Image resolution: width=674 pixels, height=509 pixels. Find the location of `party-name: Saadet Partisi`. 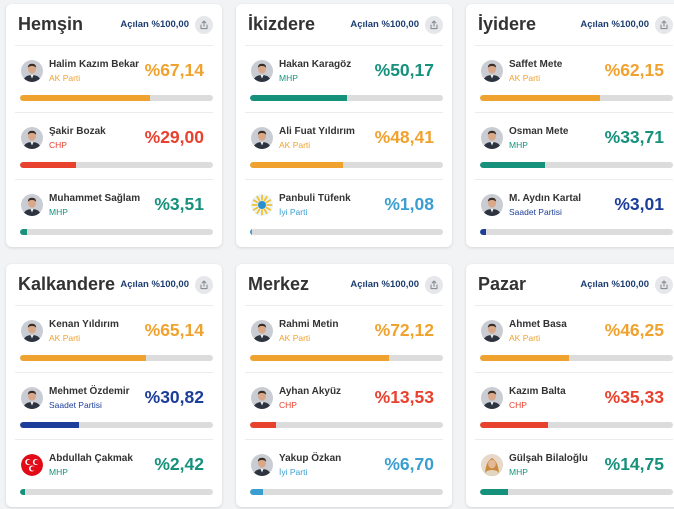

party-name: Saadet Partisi is located at coordinates (75, 405).